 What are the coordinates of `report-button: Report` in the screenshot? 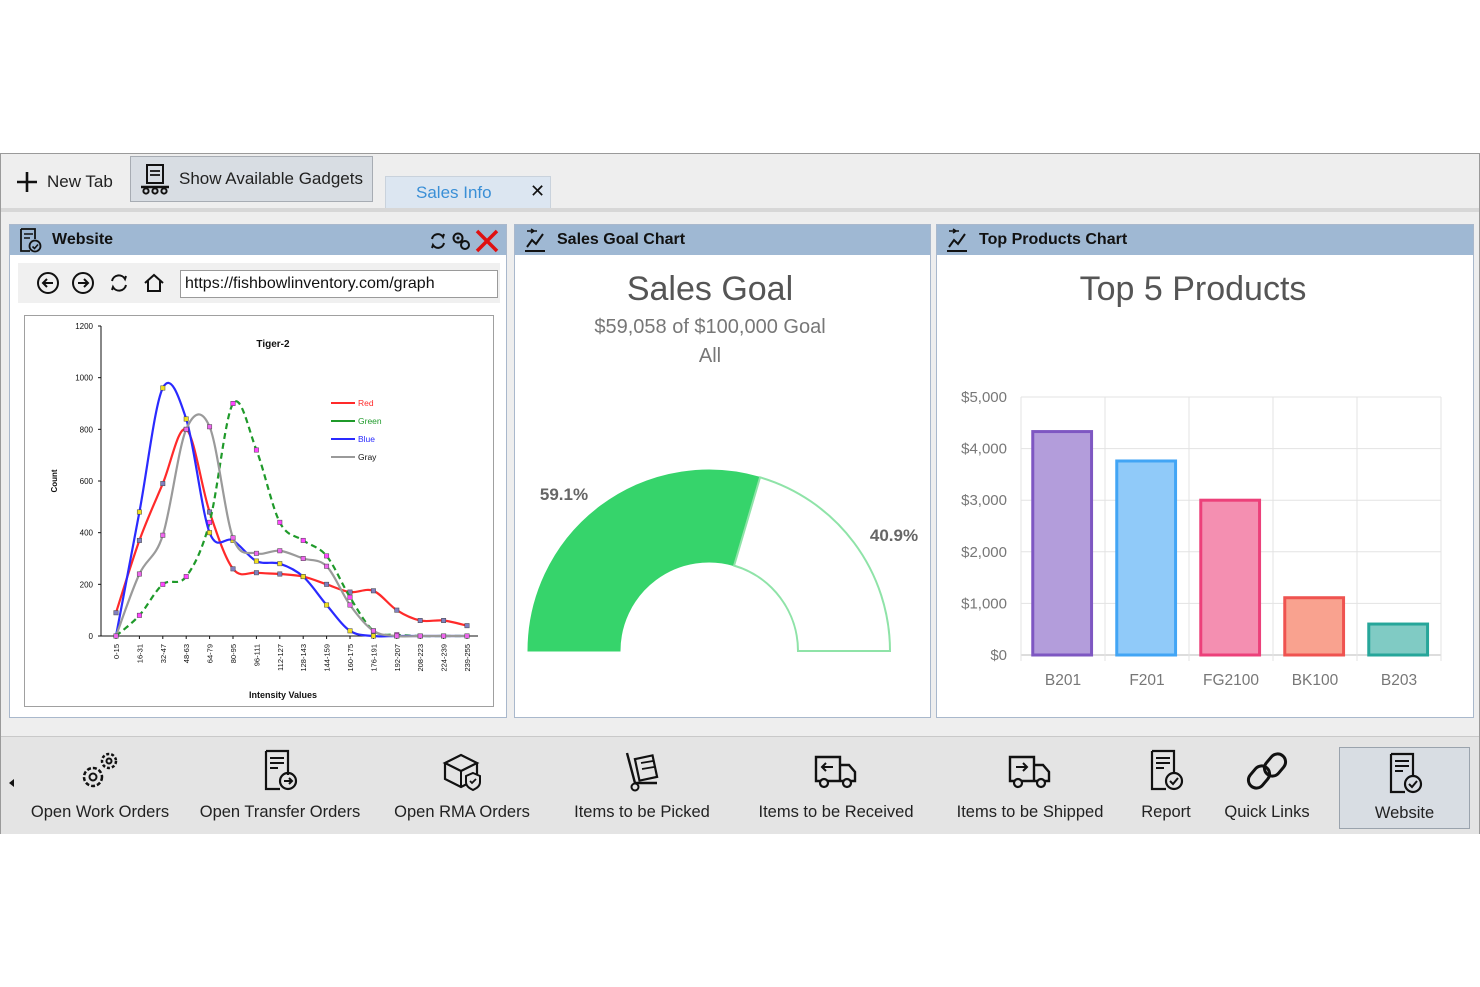 It's located at (1166, 785).